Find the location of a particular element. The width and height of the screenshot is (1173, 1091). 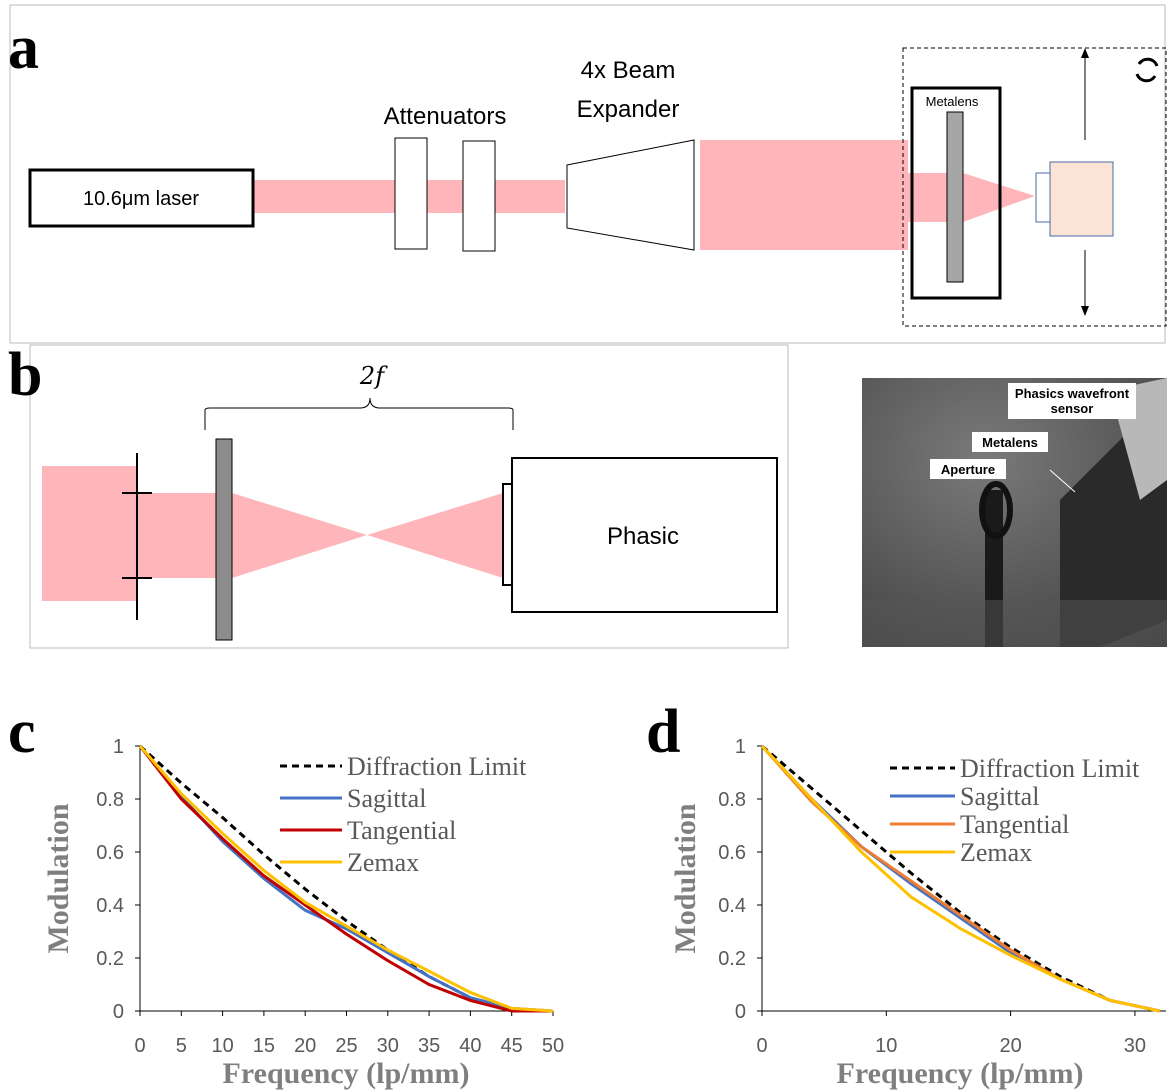

metalens-box is located at coordinates (956, 193).